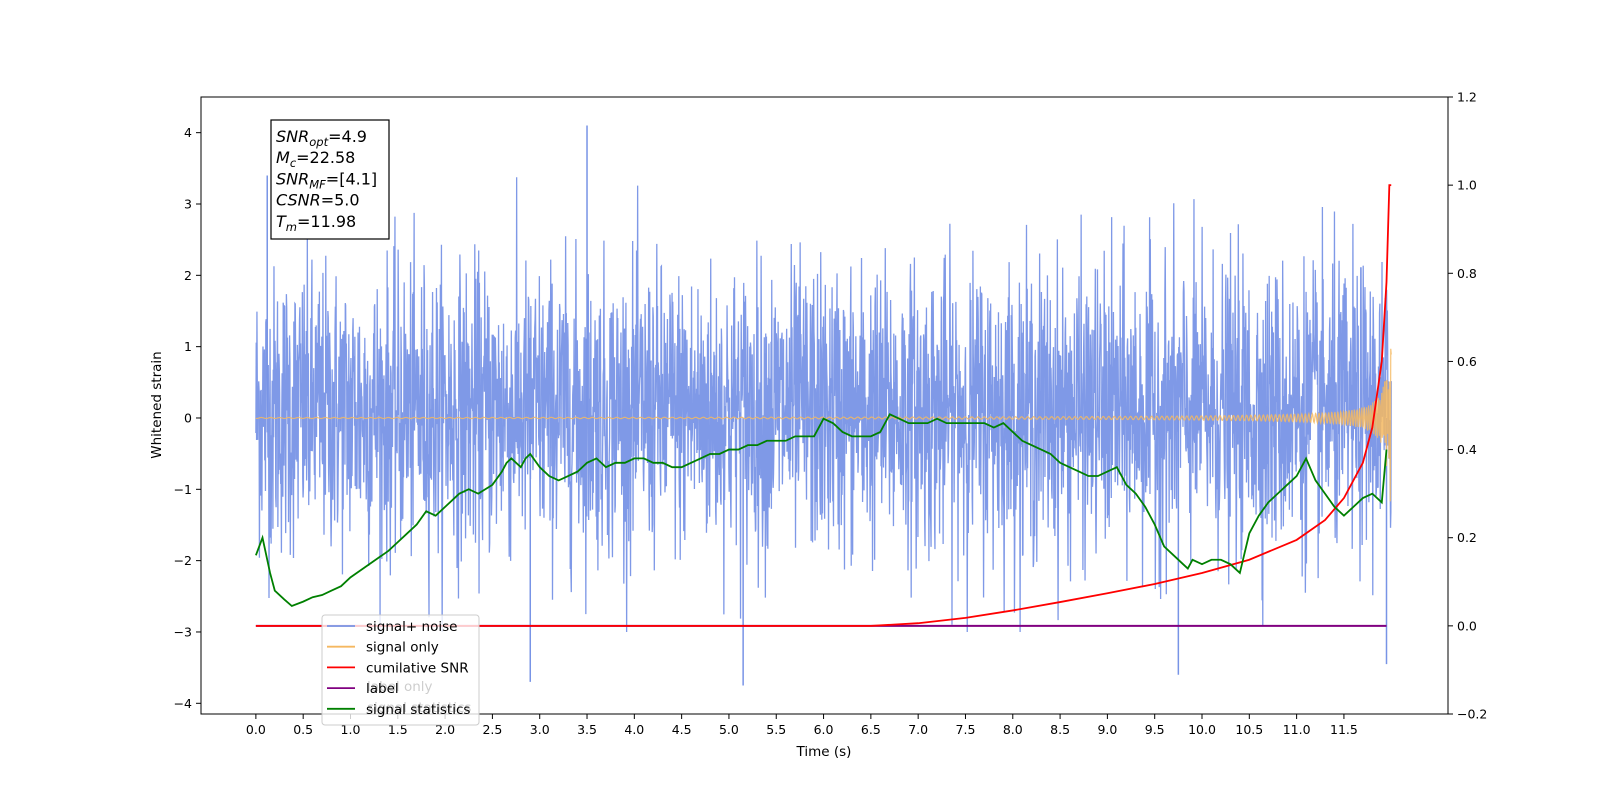 This screenshot has height=800, width=1600. Describe the element at coordinates (298, 200) in the screenshot. I see `annotation-symbol: CSNR` at that location.